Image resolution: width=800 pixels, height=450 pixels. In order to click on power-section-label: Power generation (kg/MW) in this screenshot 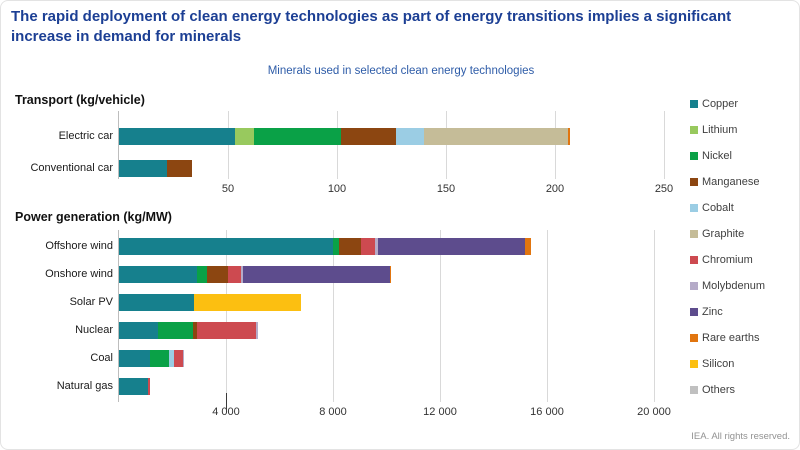, I will do `click(93, 217)`.